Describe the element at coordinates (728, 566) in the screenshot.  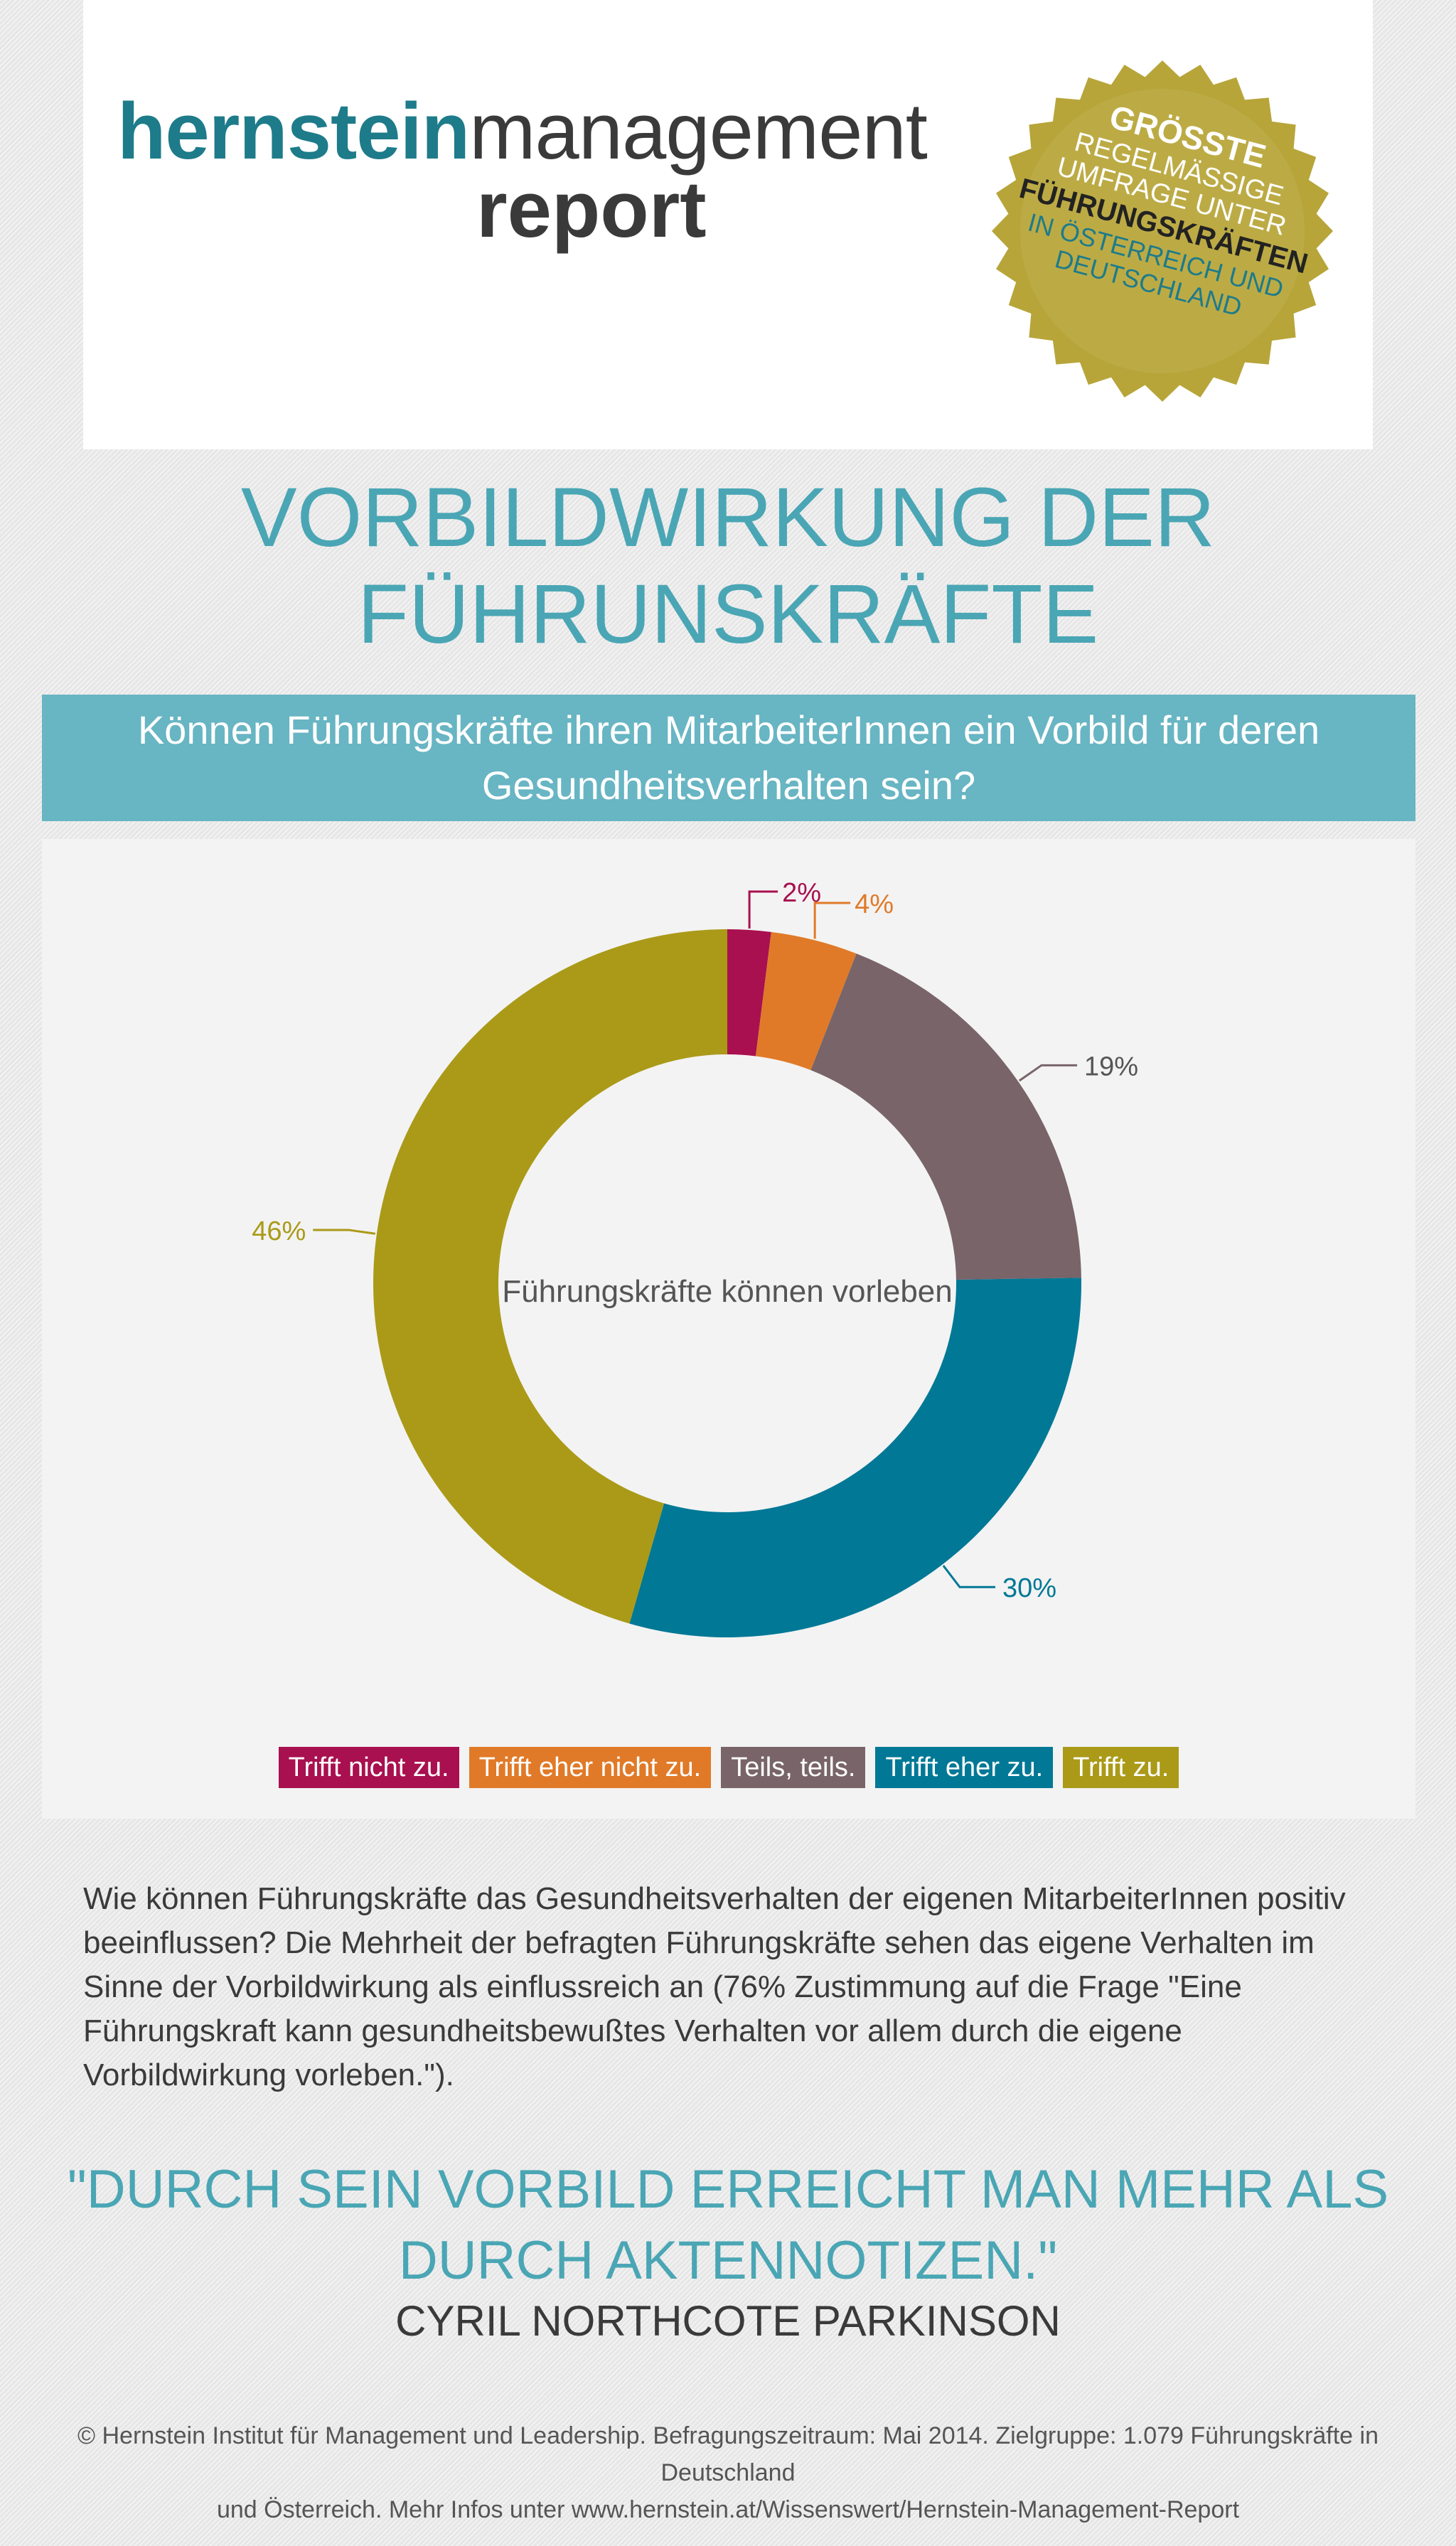
I see `page-title: VORBILDWIRKUNG DER FÜHRUNSKRÄFTE` at that location.